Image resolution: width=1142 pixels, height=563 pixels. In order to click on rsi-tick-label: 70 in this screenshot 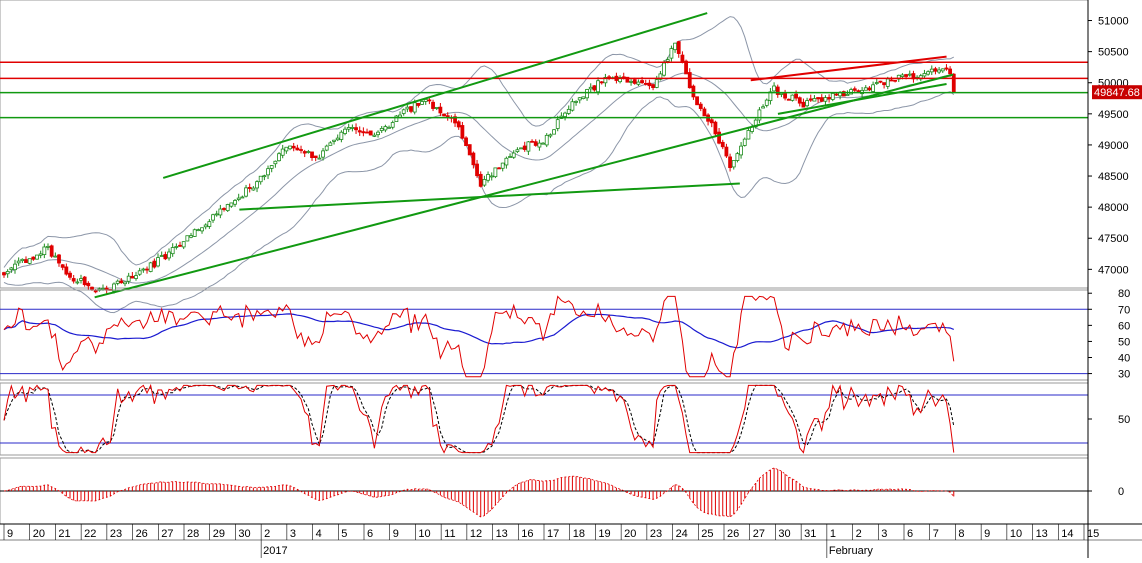, I will do `click(1124, 310)`.